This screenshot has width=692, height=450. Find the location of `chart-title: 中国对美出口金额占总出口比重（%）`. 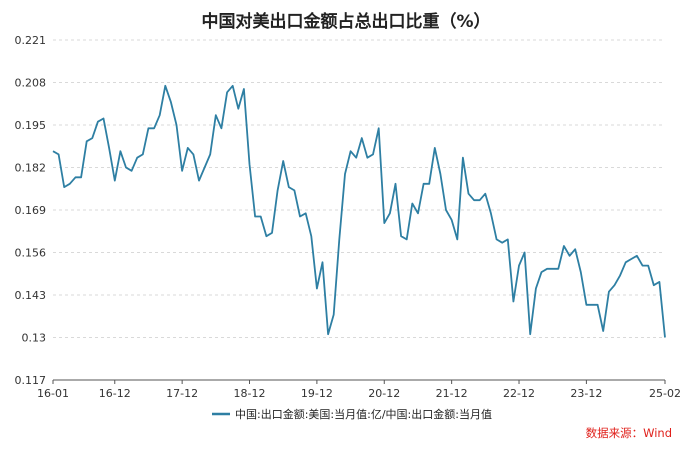

chart-title: 中国对美出口金额占总出口比重（%） is located at coordinates (345, 21).